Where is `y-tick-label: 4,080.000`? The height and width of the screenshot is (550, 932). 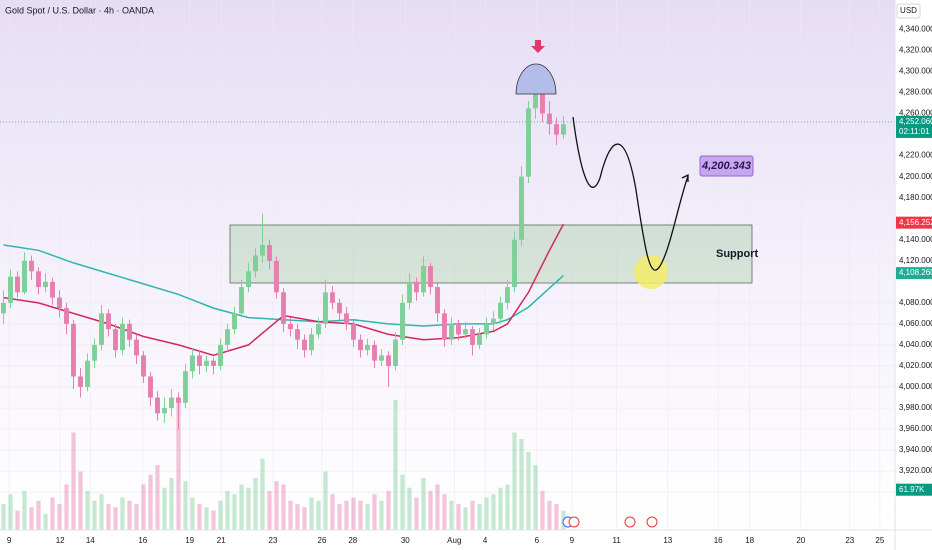 y-tick-label: 4,080.000 is located at coordinates (915, 302).